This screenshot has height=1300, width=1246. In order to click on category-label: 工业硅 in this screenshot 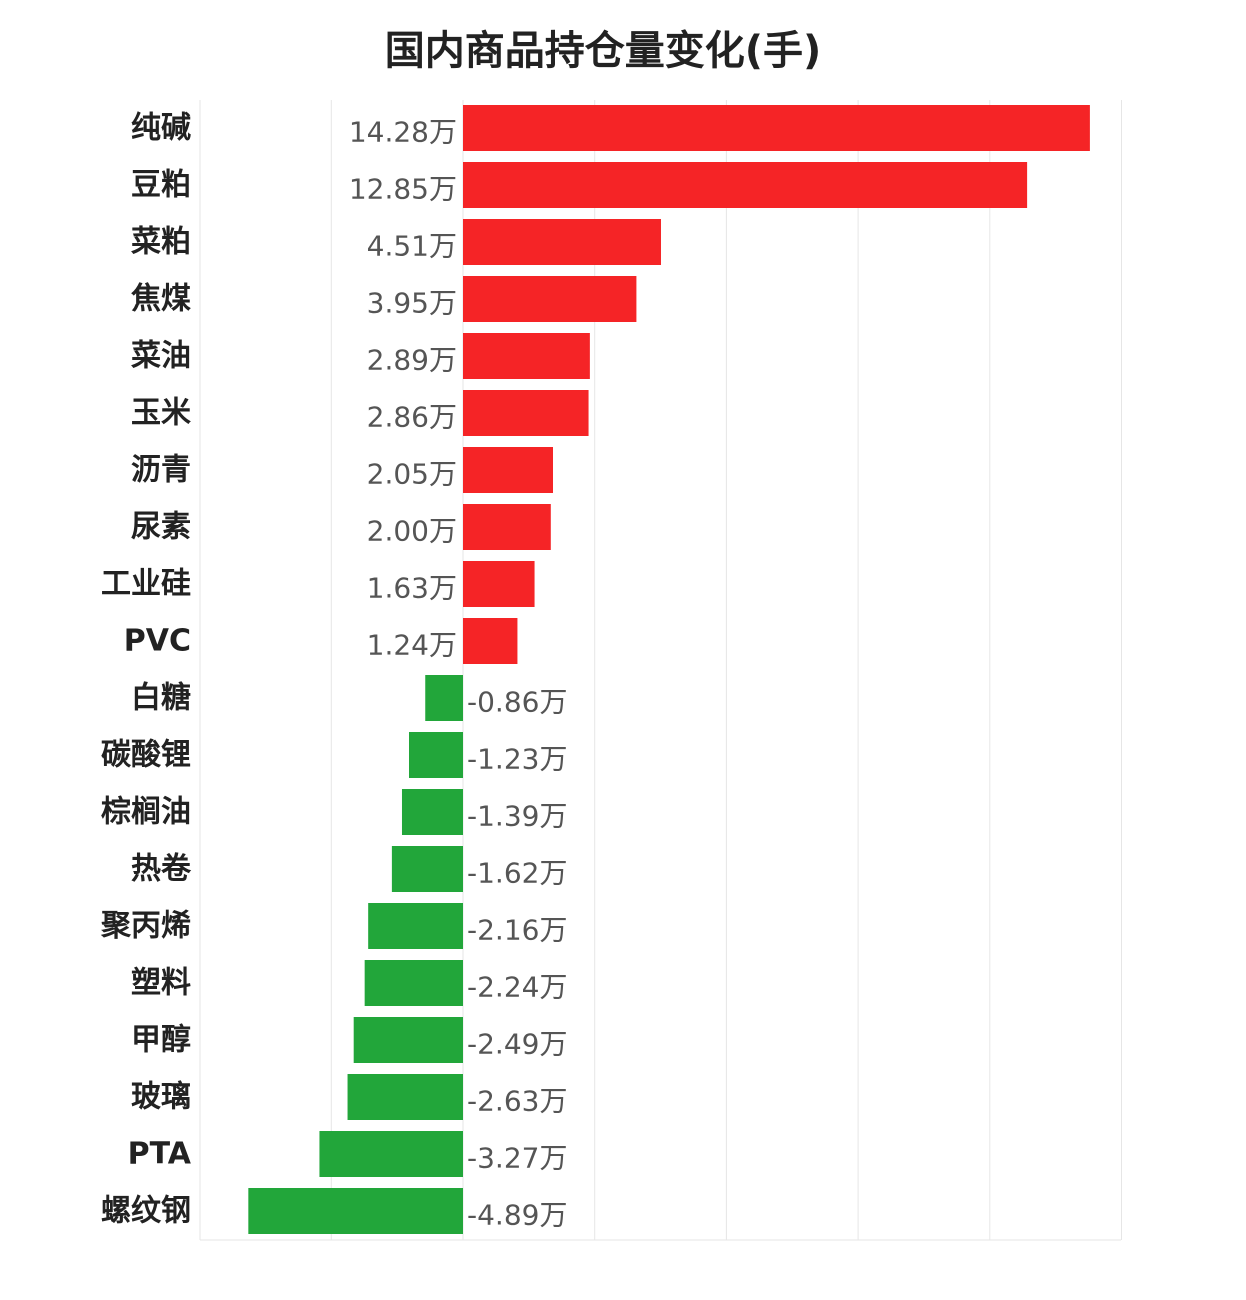, I will do `click(146, 584)`.